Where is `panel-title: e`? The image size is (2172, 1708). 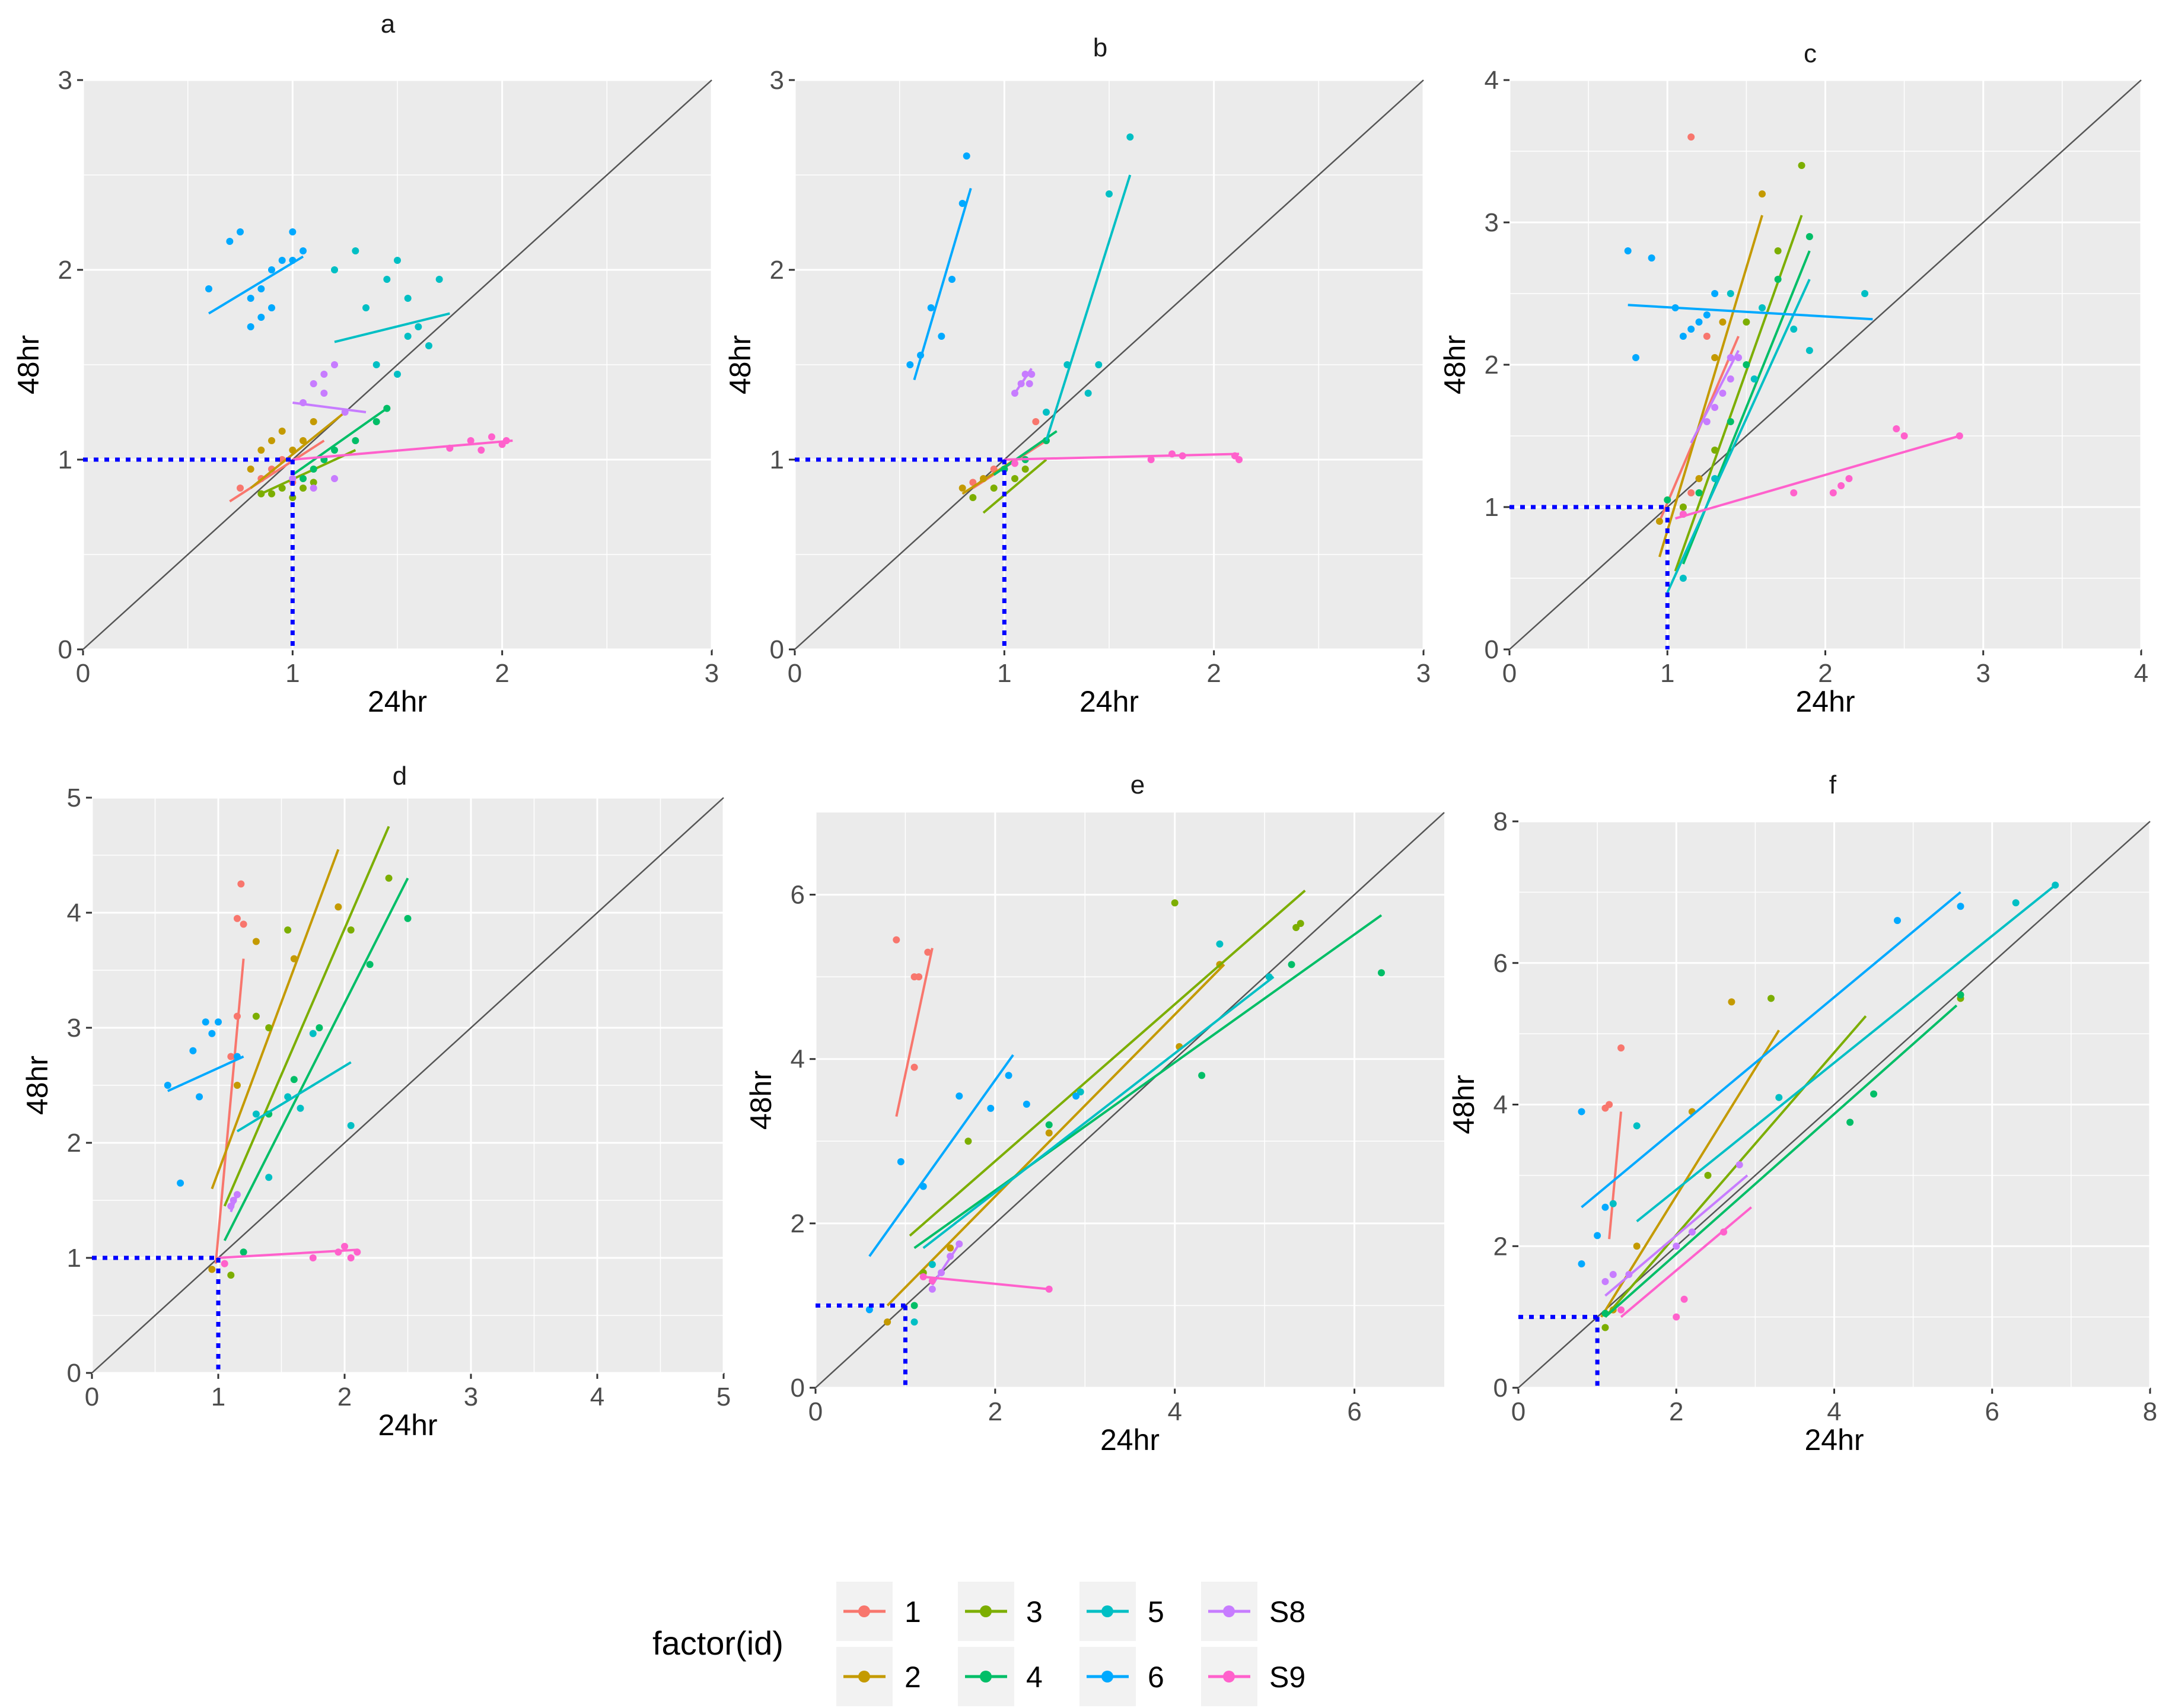
panel-title: e is located at coordinates (1137, 785).